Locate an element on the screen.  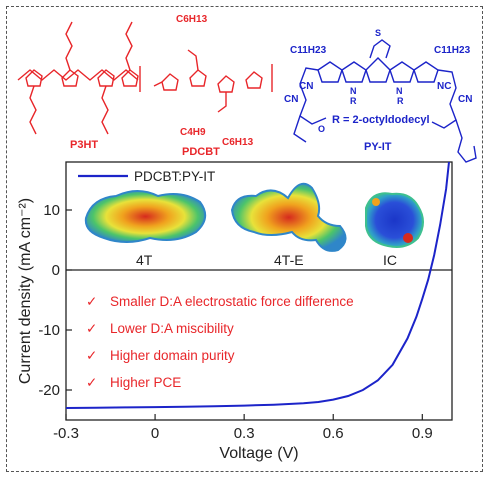
y-tick-label: -10 is located at coordinates (49, 330).